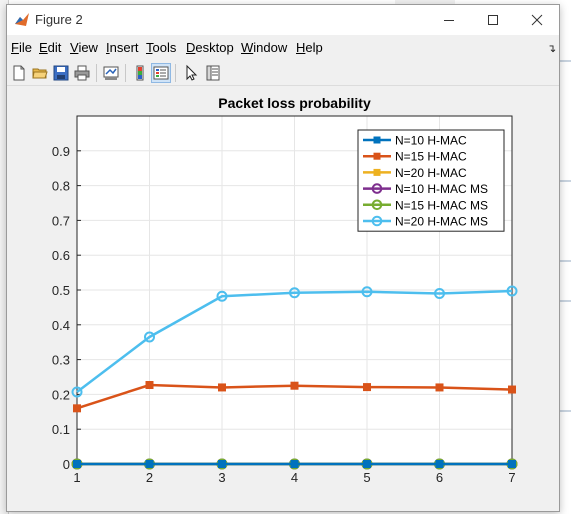  Describe the element at coordinates (213, 73) in the screenshot. I see `property-inspector-icon` at that location.